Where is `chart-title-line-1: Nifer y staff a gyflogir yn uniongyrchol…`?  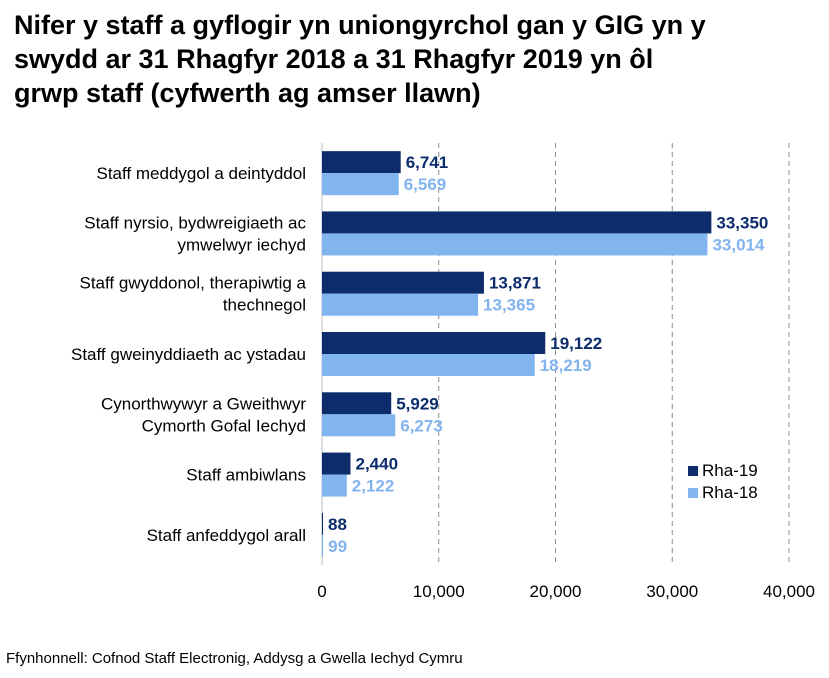 chart-title-line-1: Nifer y staff a gyflogir yn uniongyrchol… is located at coordinates (360, 25).